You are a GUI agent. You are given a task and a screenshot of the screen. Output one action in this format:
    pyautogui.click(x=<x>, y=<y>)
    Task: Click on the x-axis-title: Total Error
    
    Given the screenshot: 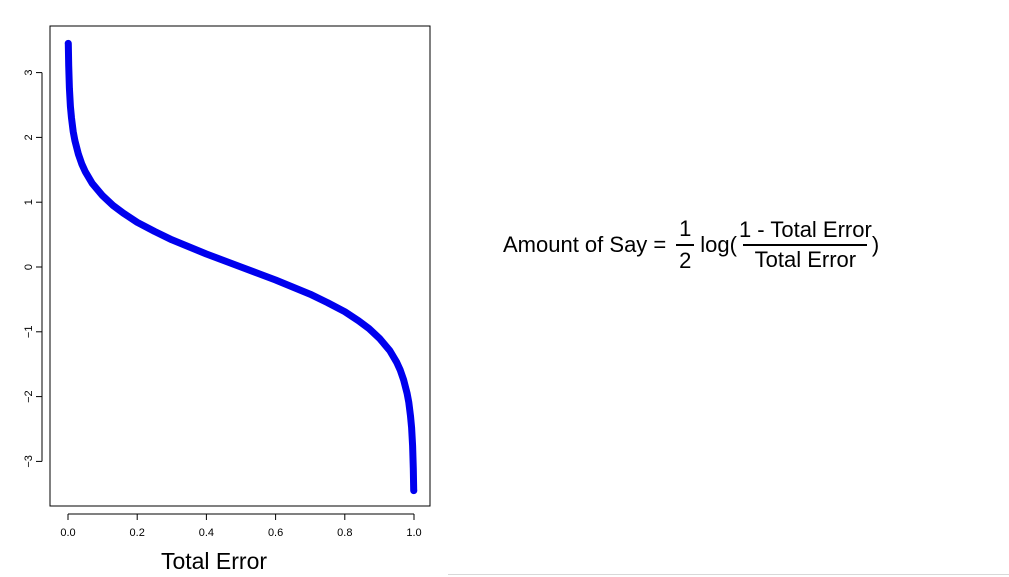 What is the action you would take?
    pyautogui.click(x=214, y=561)
    